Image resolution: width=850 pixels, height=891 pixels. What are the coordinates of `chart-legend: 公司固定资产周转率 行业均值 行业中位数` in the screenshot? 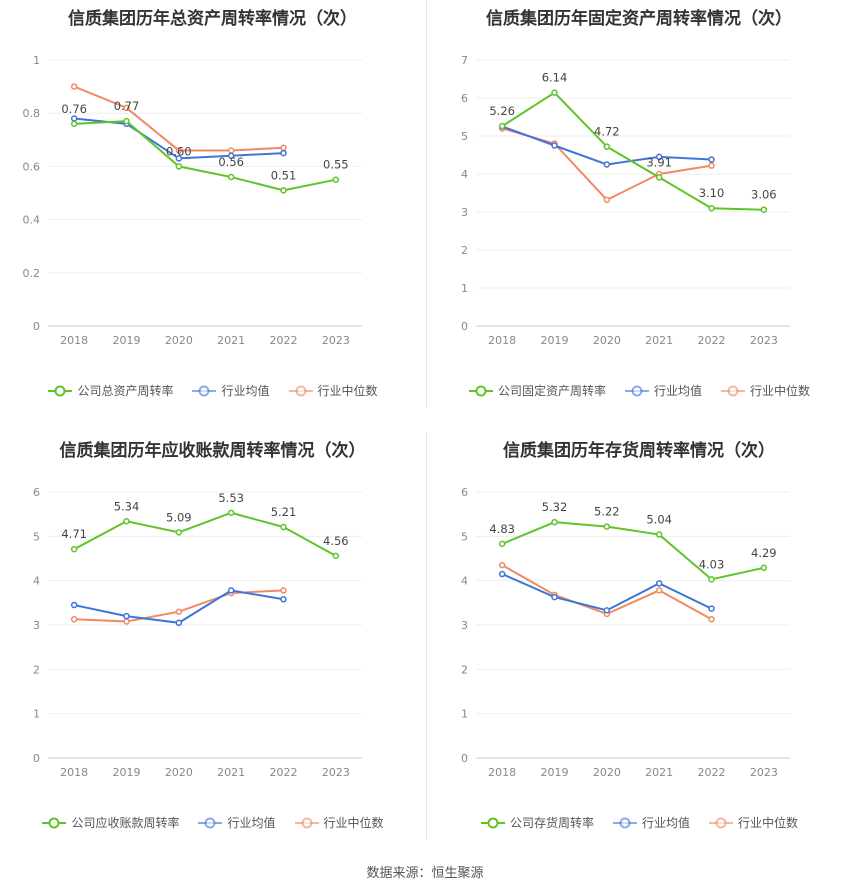 It's located at (639, 390).